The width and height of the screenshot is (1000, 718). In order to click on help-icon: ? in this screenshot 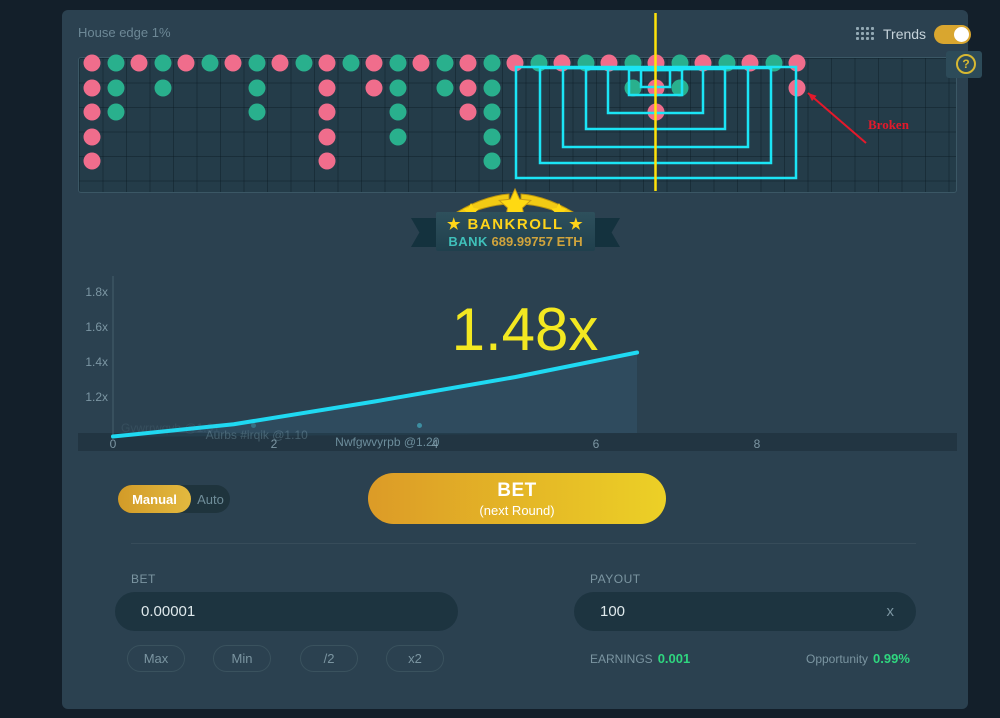, I will do `click(966, 64)`.